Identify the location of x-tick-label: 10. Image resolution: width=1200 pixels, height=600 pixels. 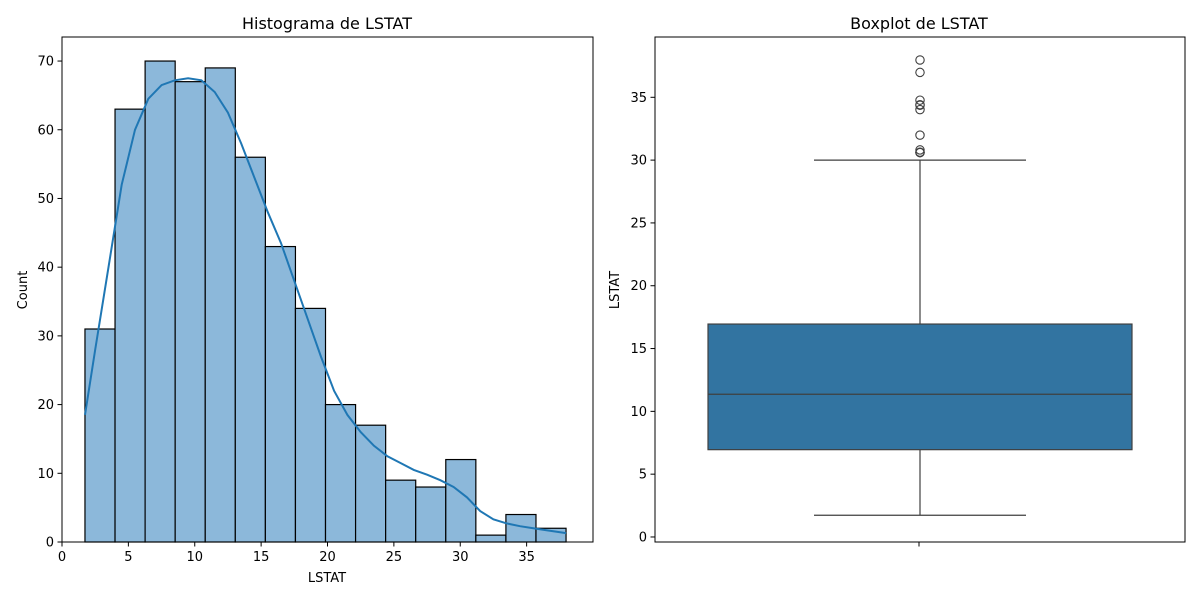
(194, 557).